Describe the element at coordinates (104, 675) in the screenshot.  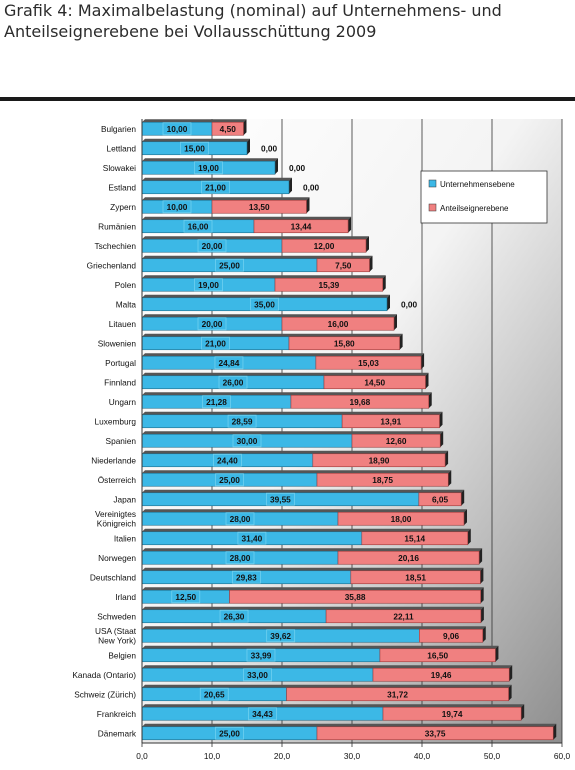
I see `category-label-kanada-ontario: Kanada (Ontario)` at that location.